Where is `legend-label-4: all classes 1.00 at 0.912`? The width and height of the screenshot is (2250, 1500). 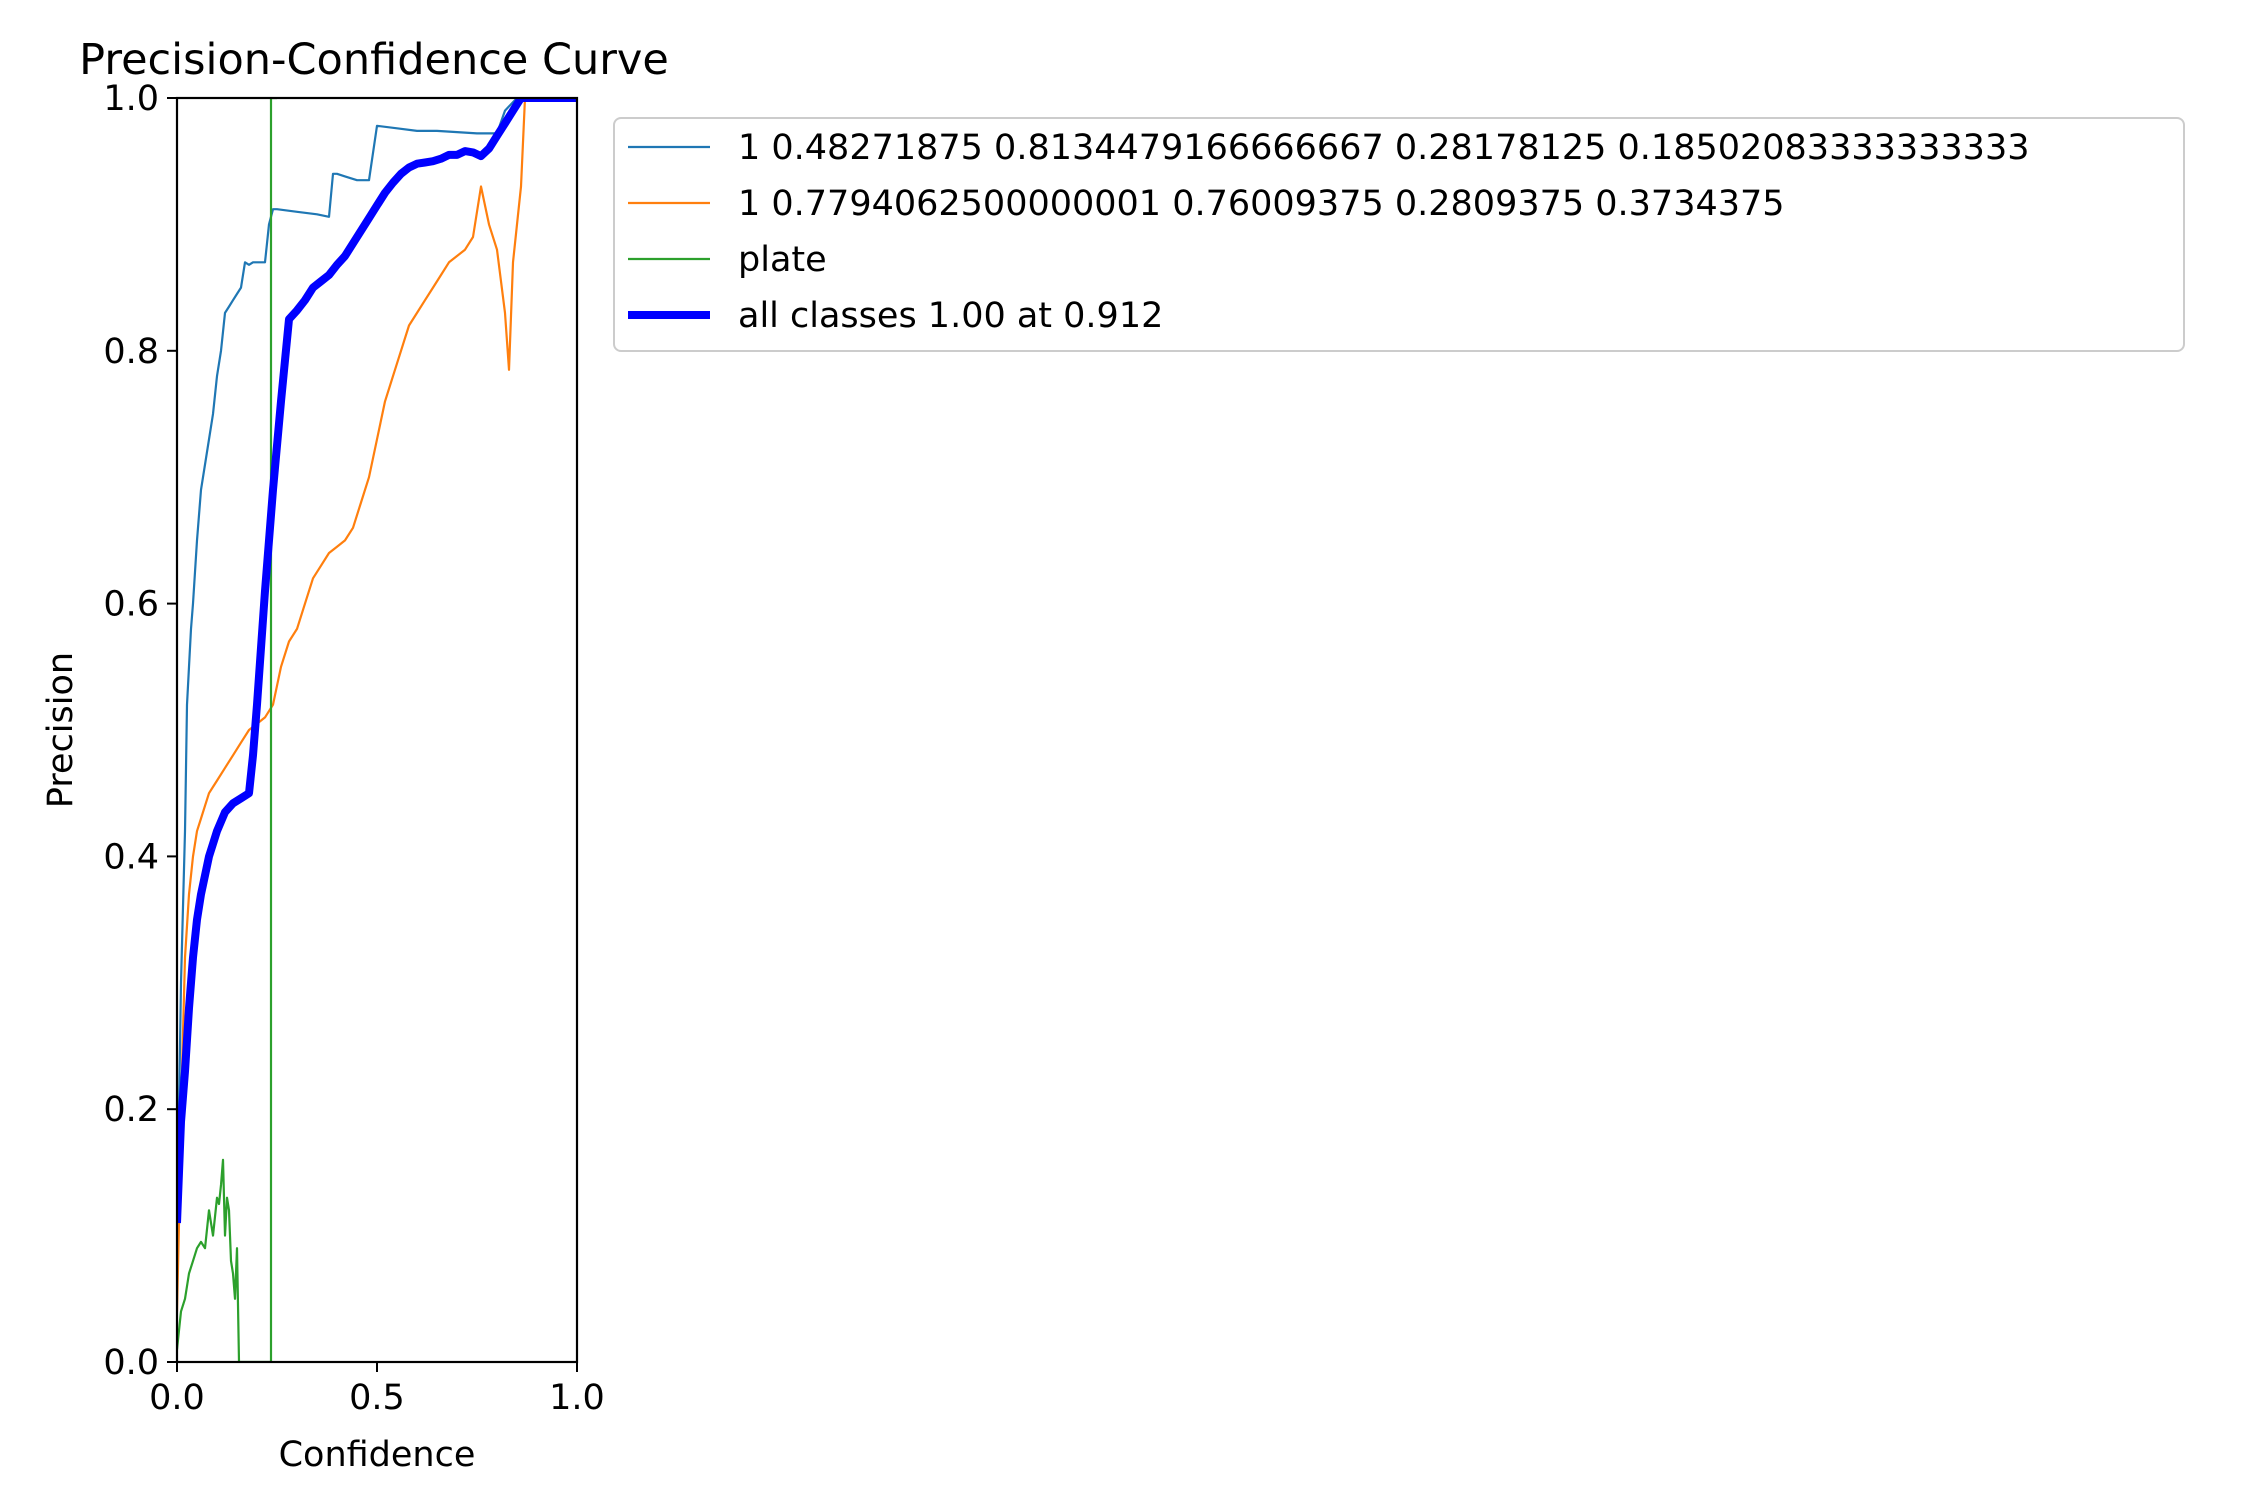 legend-label-4: all classes 1.00 at 0.912 is located at coordinates (950, 316).